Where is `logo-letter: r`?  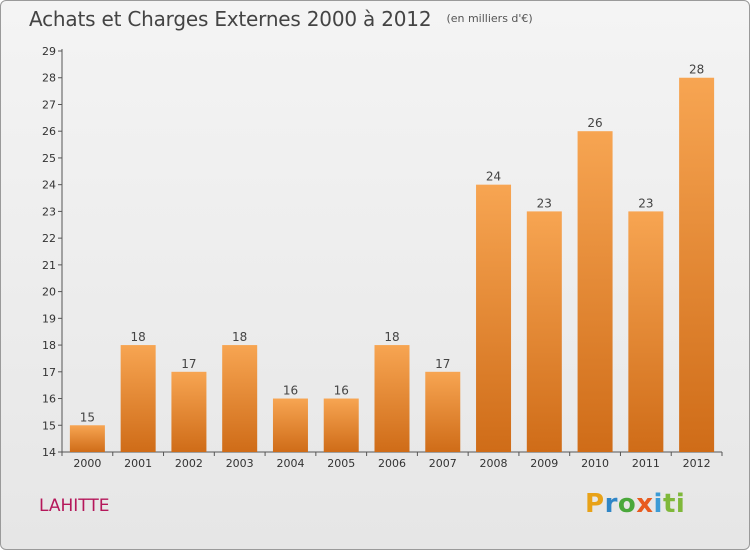 logo-letter: r is located at coordinates (611, 504).